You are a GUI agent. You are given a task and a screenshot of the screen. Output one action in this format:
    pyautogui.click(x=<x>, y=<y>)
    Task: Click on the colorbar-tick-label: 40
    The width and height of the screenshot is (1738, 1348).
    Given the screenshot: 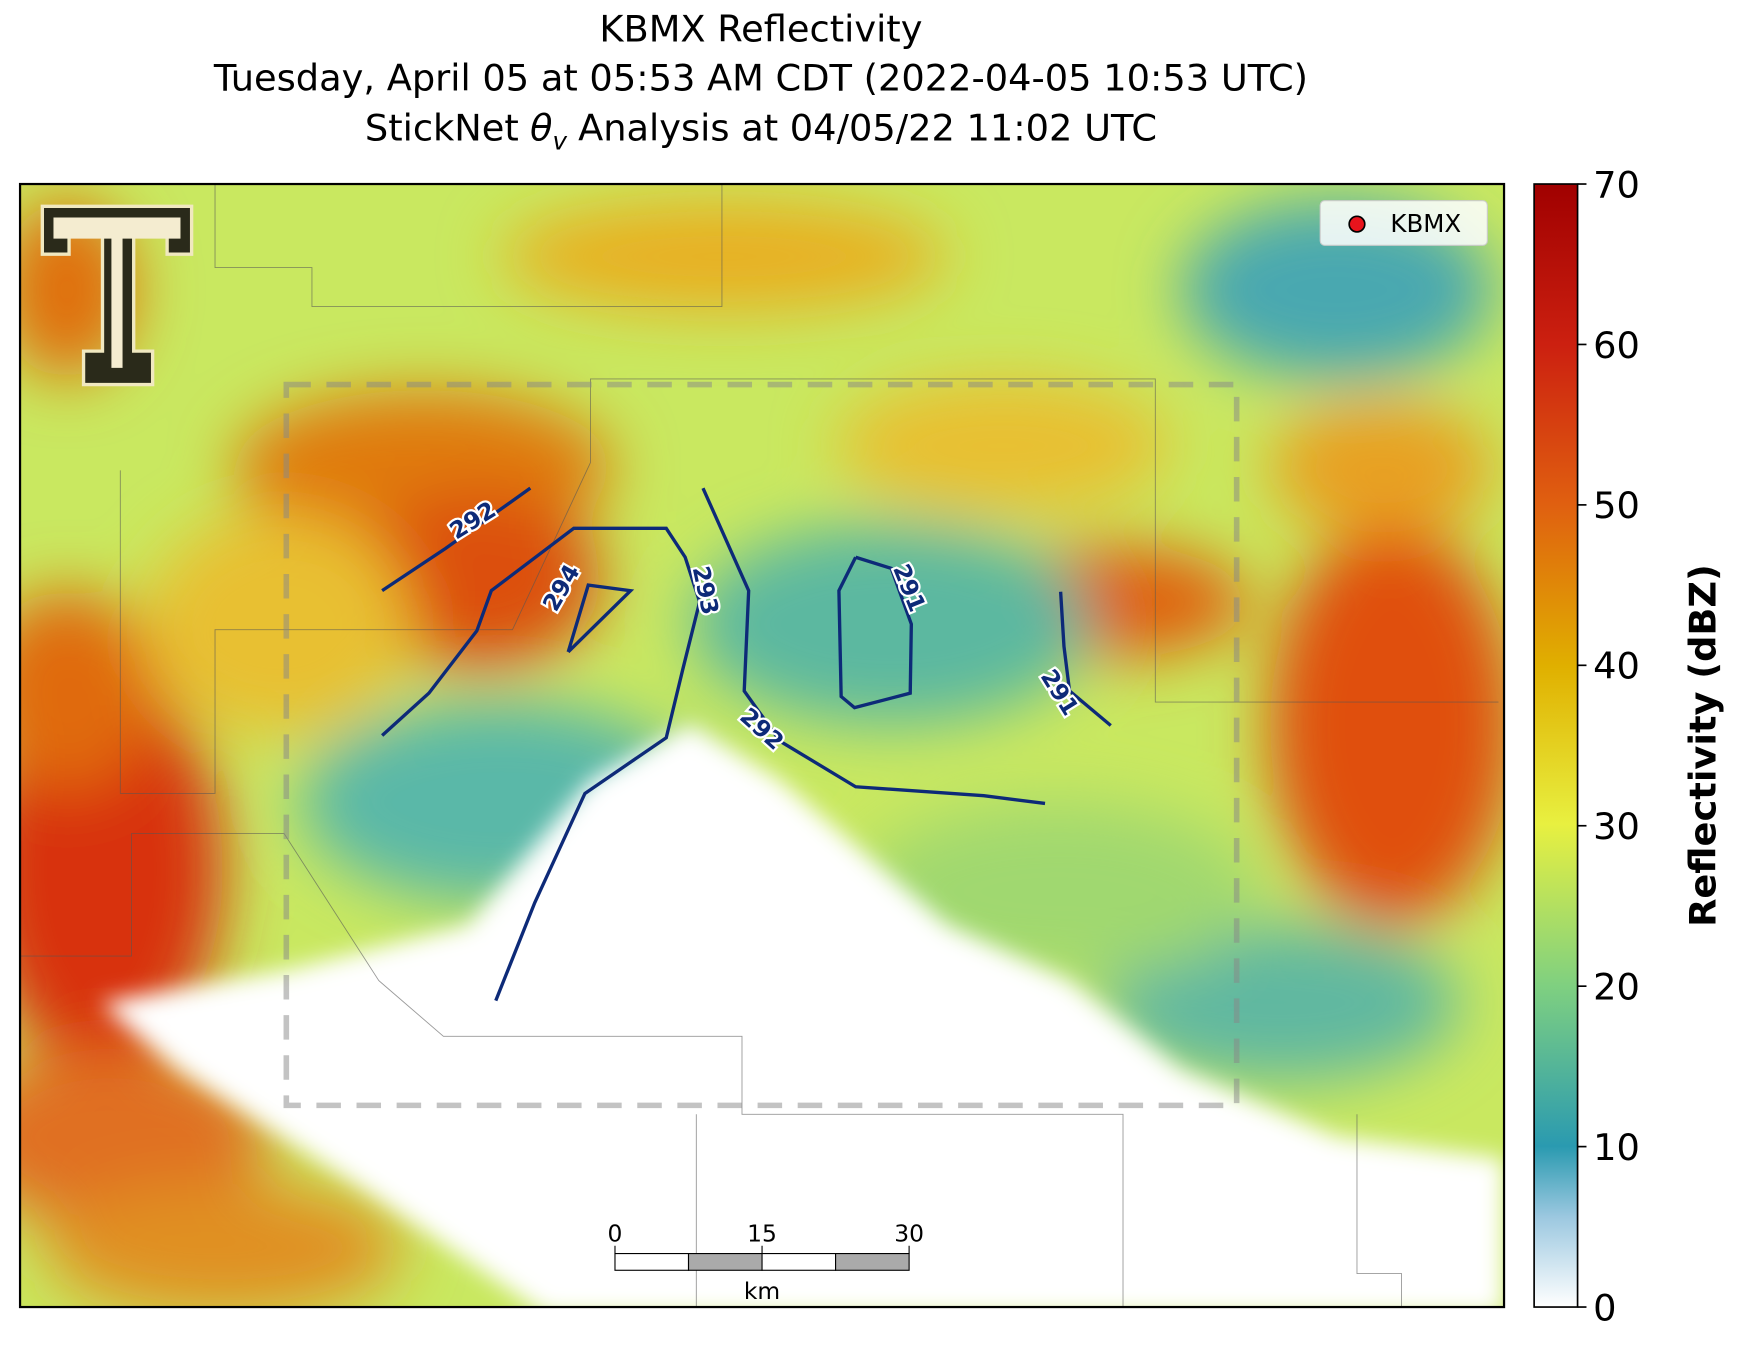 What is the action you would take?
    pyautogui.click(x=1616, y=666)
    